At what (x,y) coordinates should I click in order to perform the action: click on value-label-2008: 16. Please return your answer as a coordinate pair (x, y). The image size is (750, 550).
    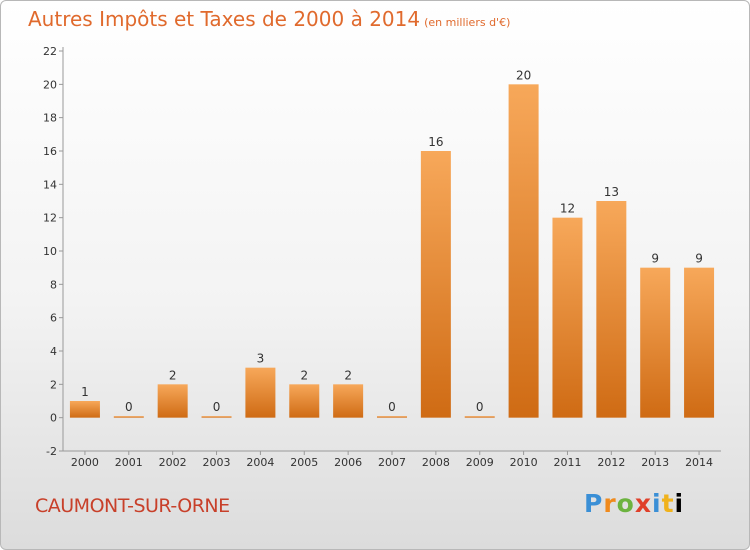
    Looking at the image, I should click on (435, 142).